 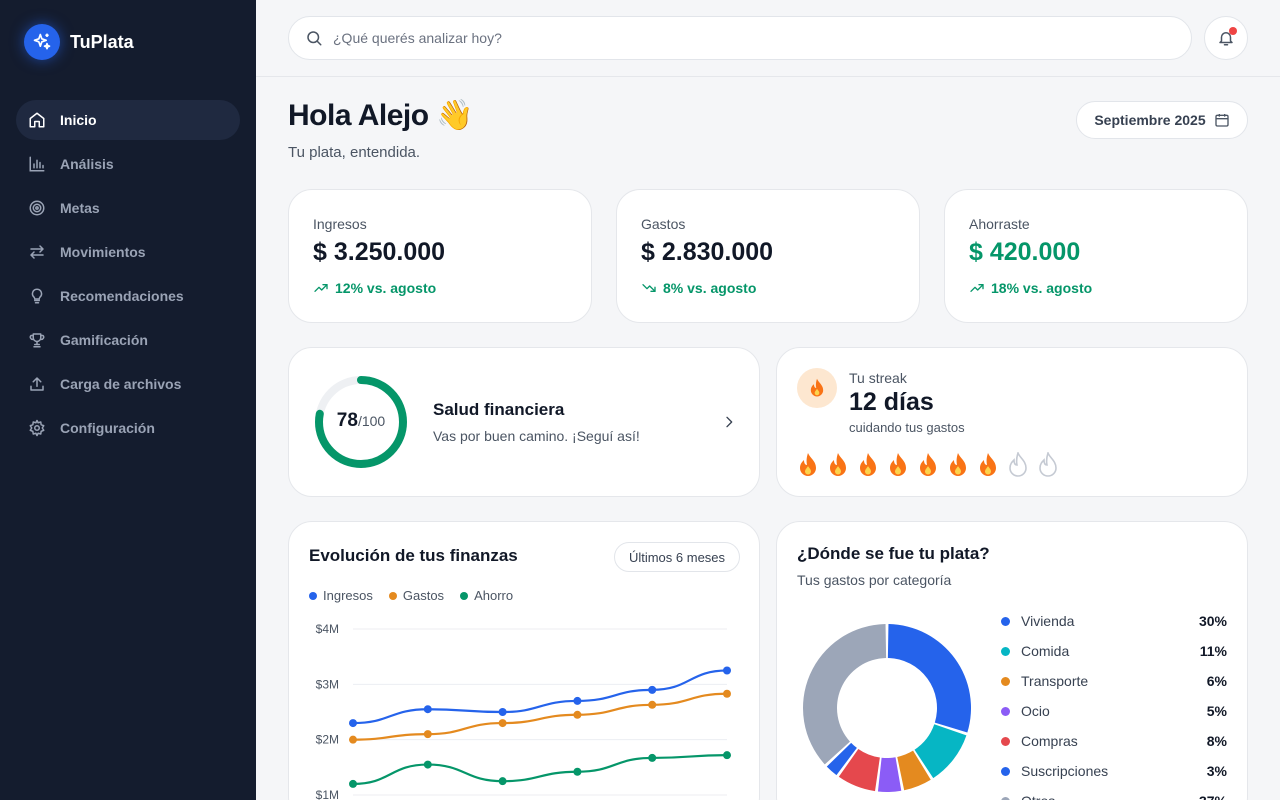 I want to click on legend-item: Ingresos, so click(x=341, y=595).